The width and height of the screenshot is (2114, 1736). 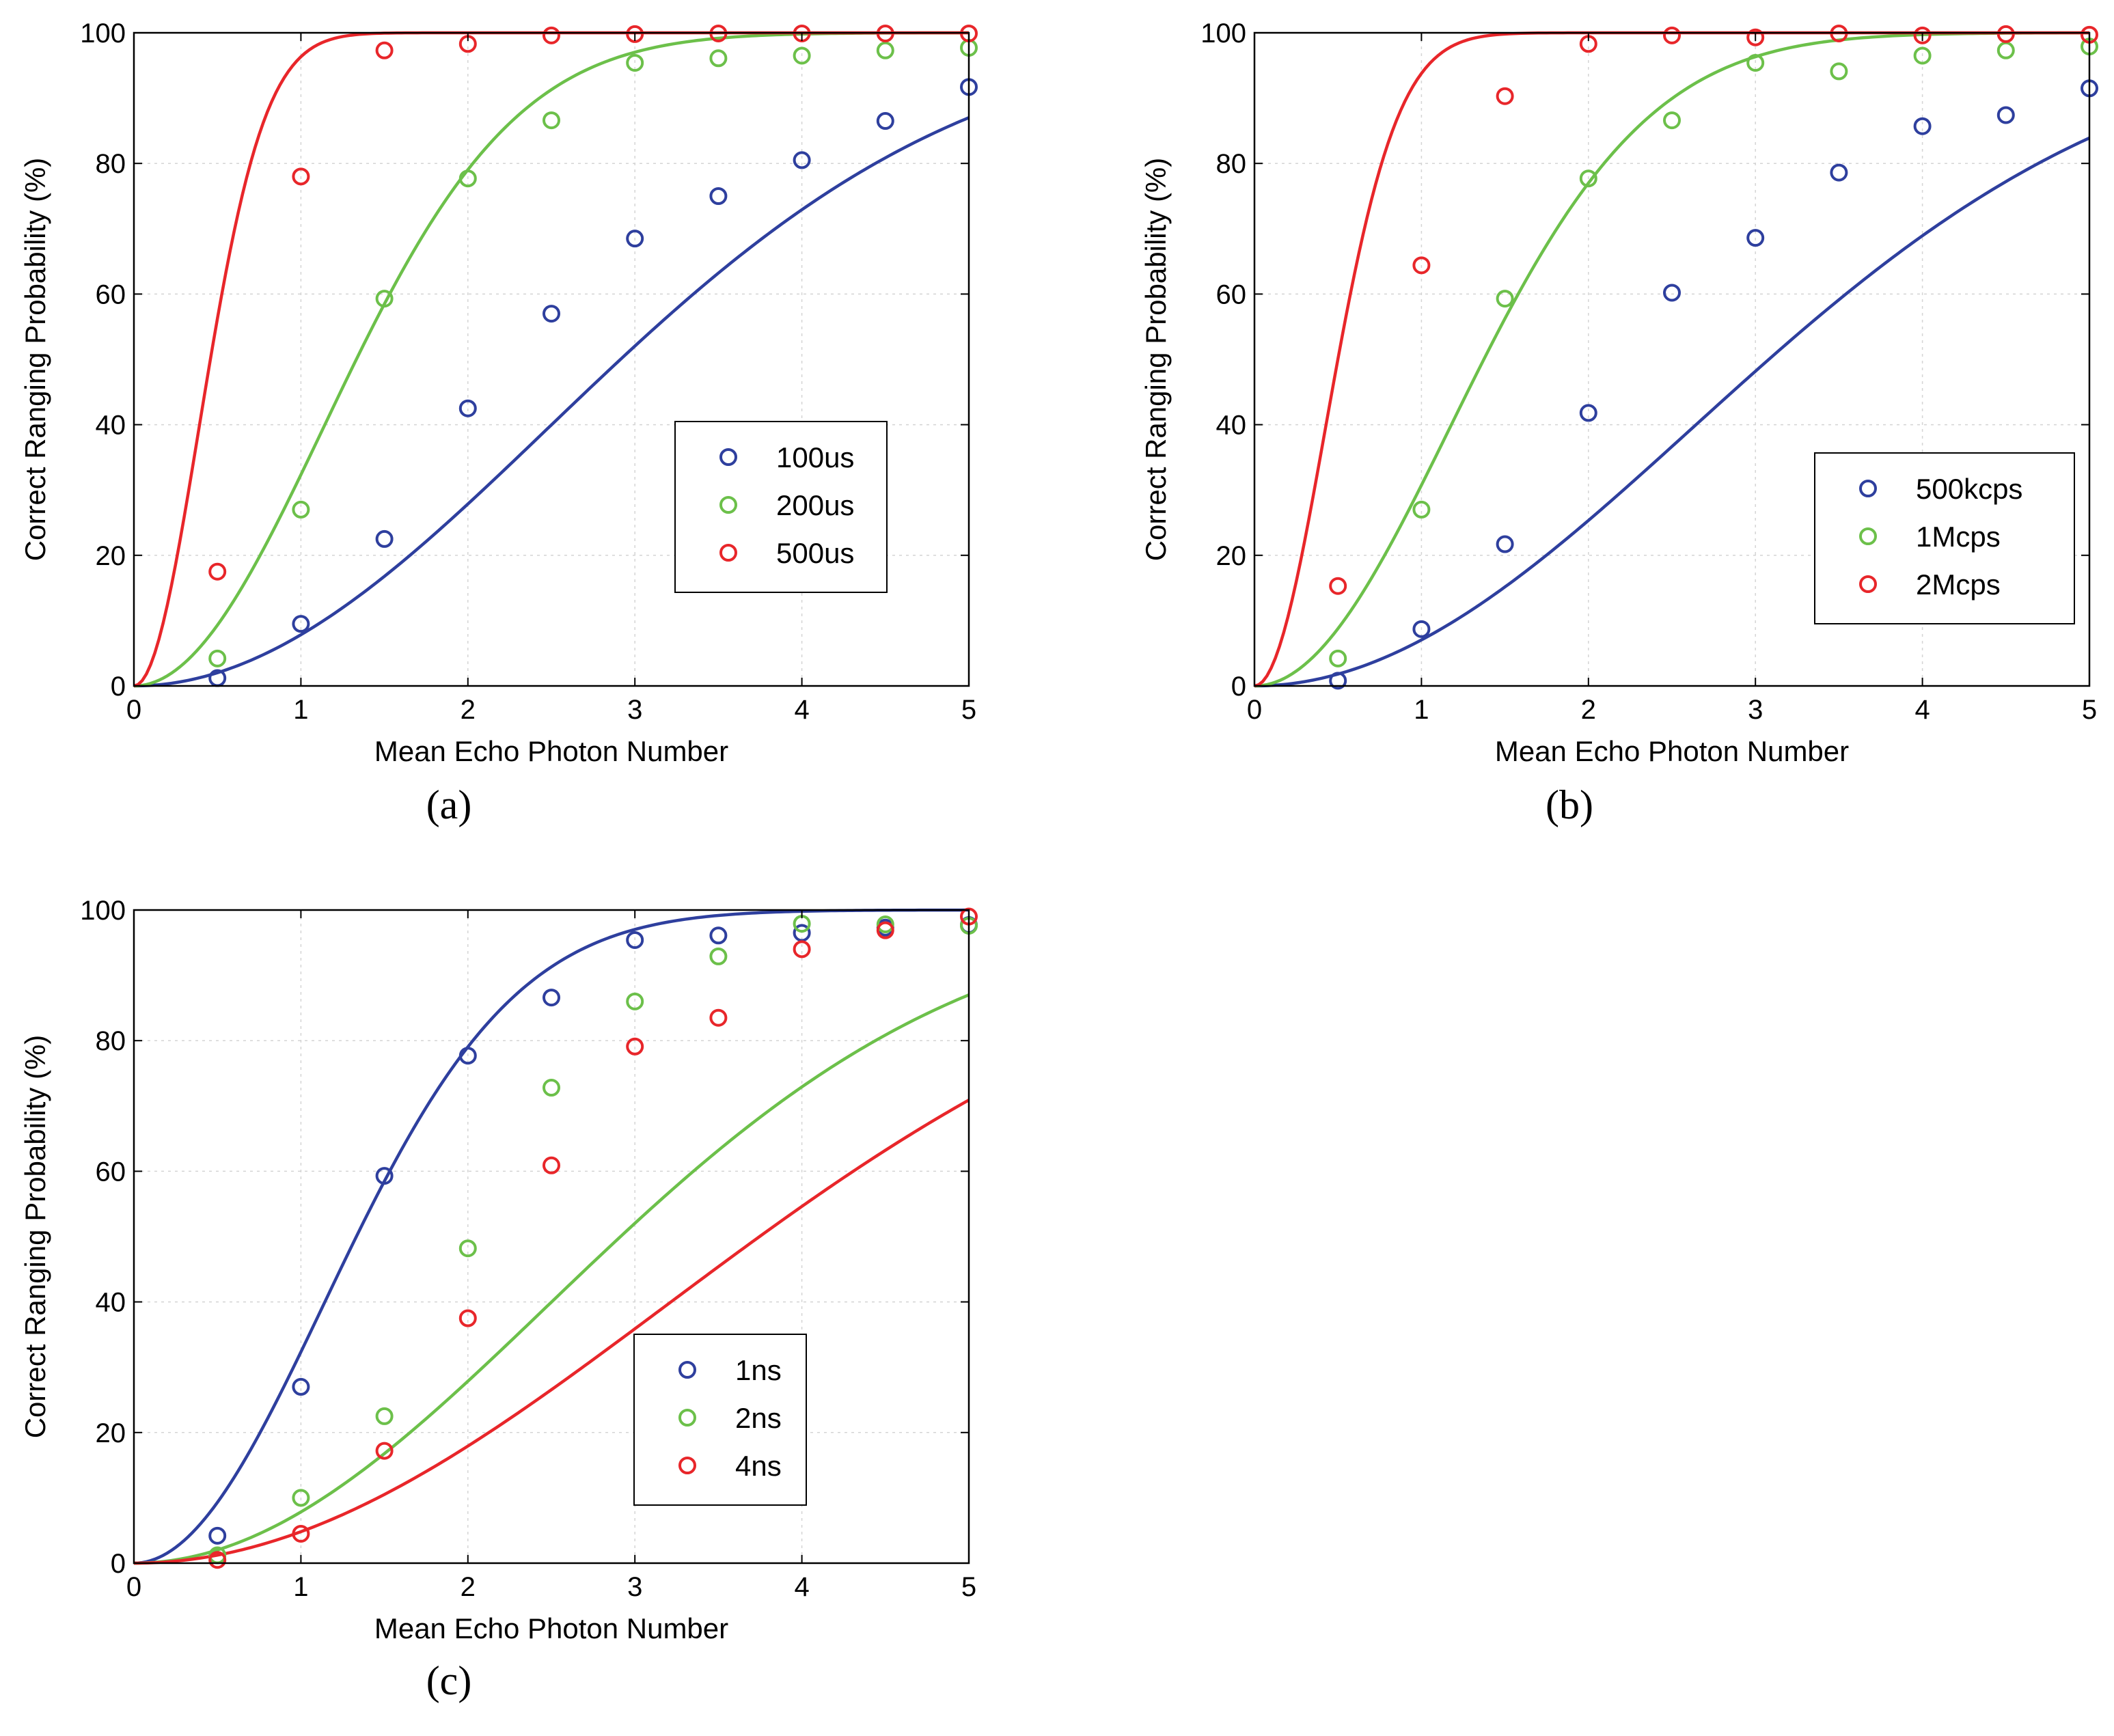 I want to click on y-tick-label: 40, so click(x=1231, y=426).